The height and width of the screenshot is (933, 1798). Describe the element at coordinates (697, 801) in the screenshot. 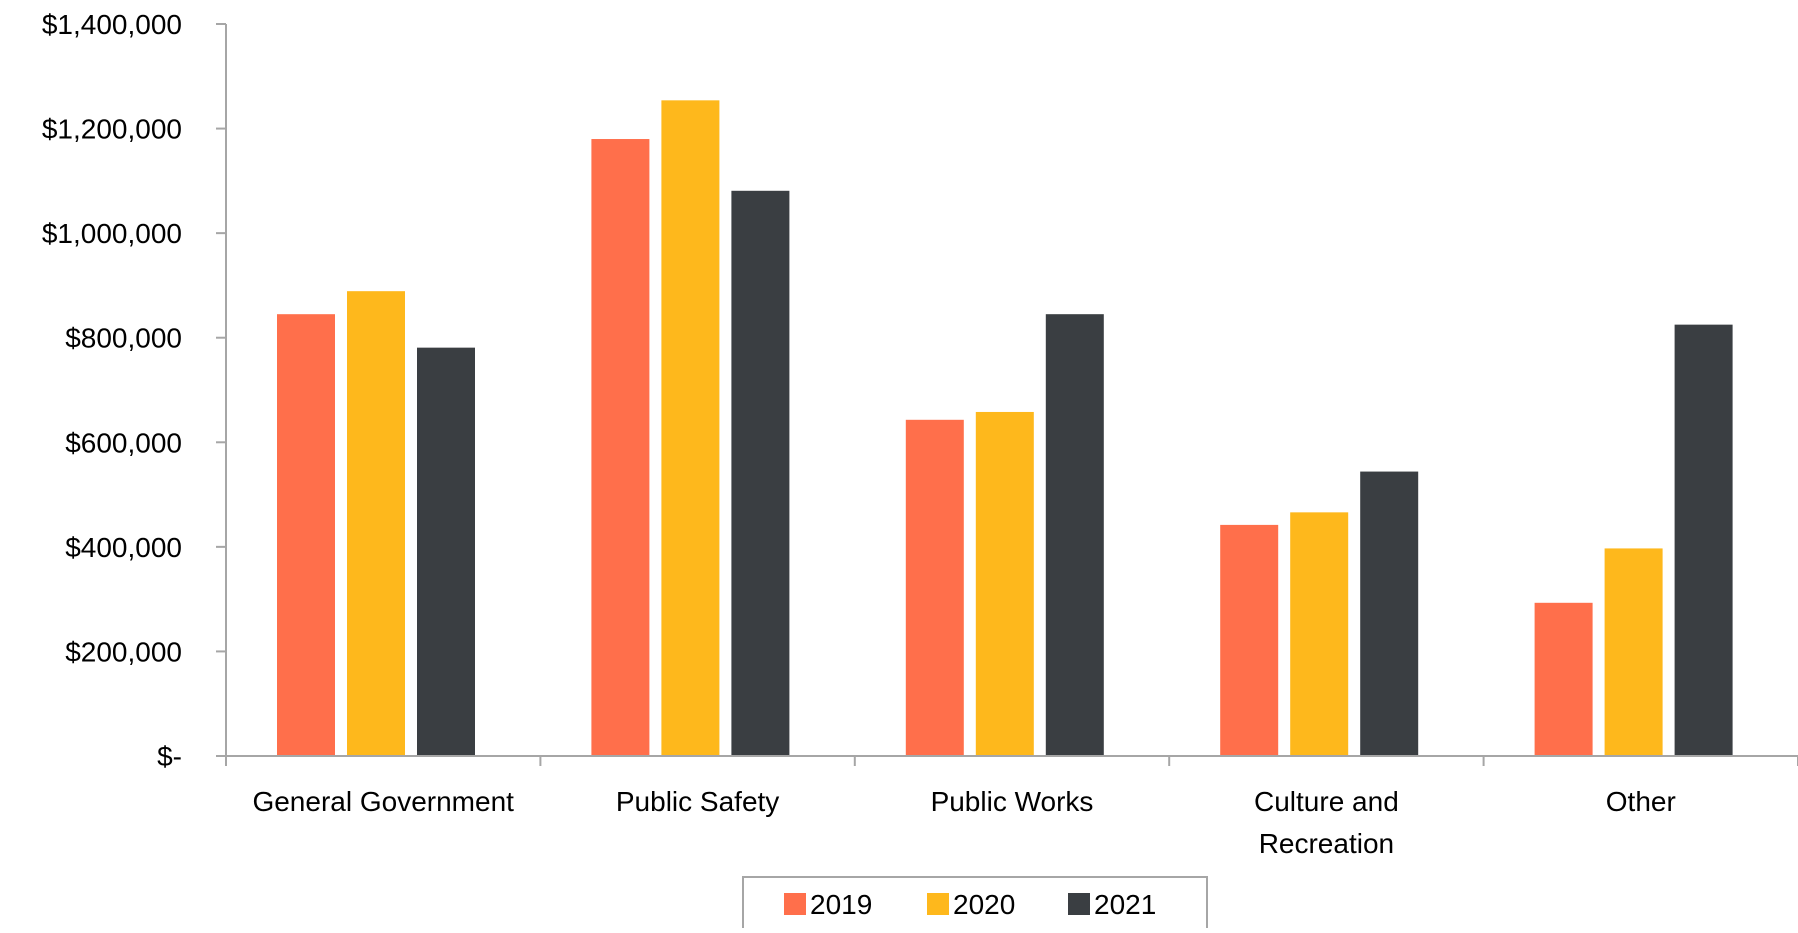

I see `x-category-label: Public Safety` at that location.